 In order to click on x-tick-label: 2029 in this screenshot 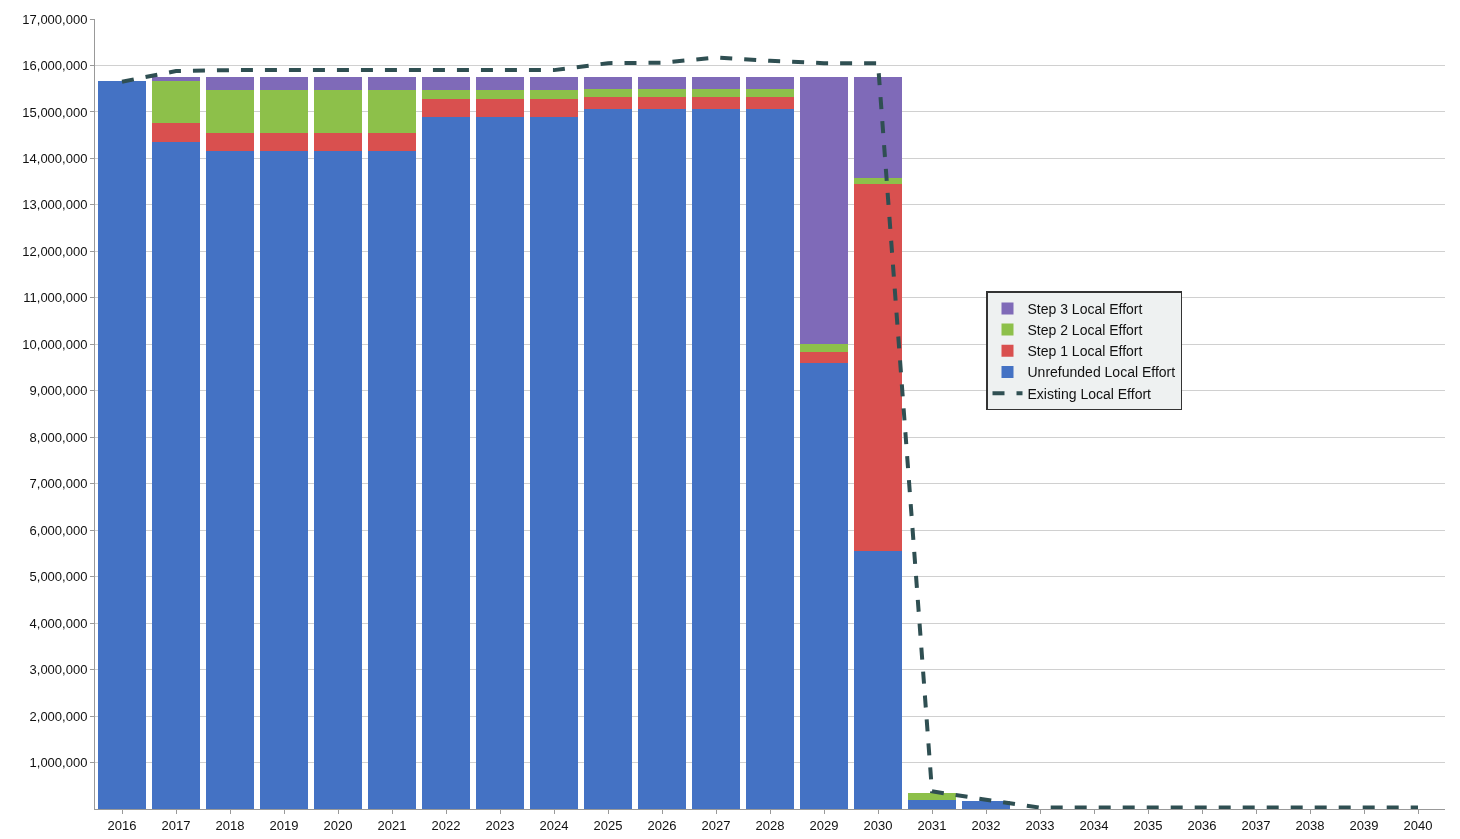, I will do `click(824, 825)`.